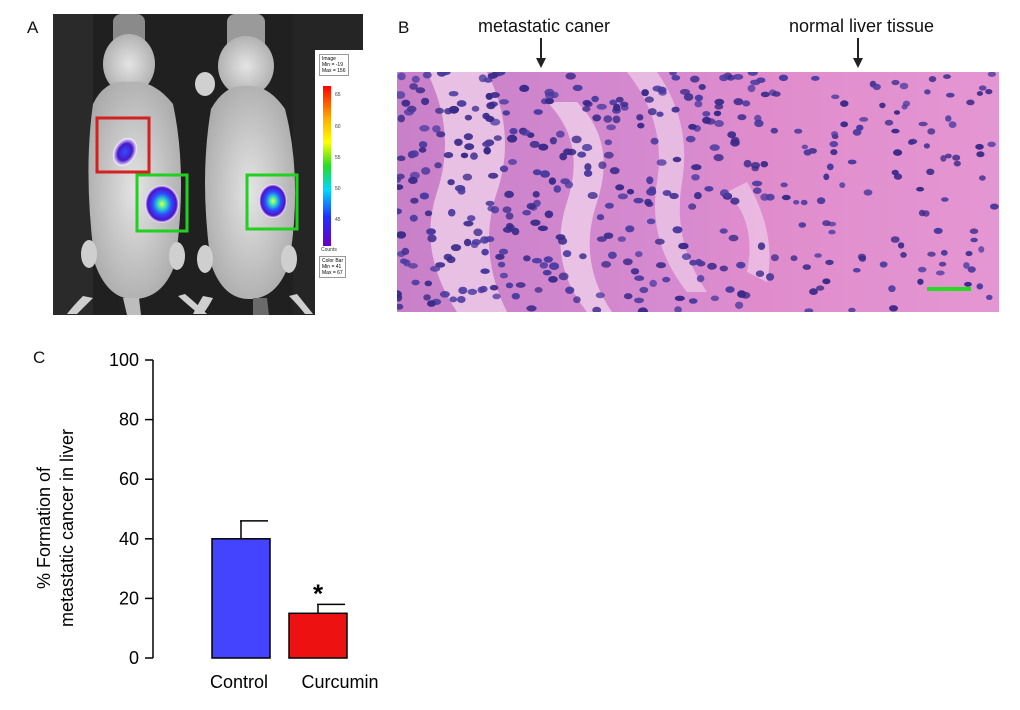 This screenshot has height=710, width=1020. I want to click on colorbar-tick: 55, so click(338, 158).